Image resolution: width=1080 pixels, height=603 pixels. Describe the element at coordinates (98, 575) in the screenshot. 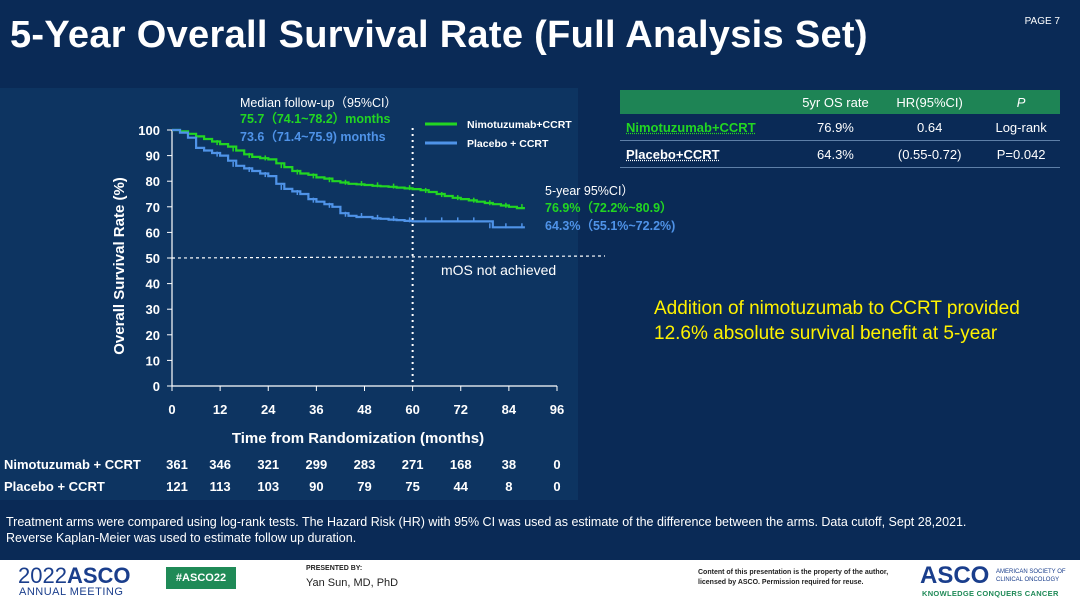

I see `meeting-org: ASCO` at that location.